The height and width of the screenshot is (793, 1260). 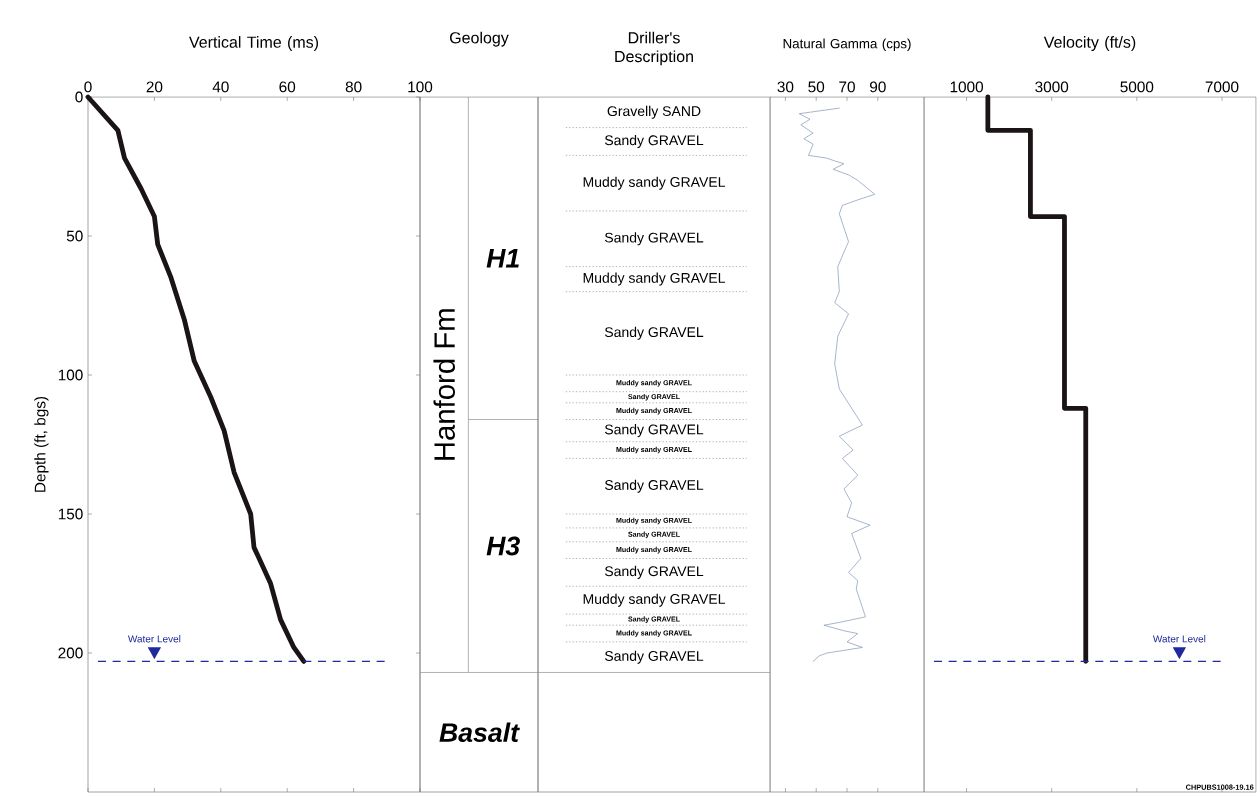 I want to click on text: H1, so click(x=502, y=258).